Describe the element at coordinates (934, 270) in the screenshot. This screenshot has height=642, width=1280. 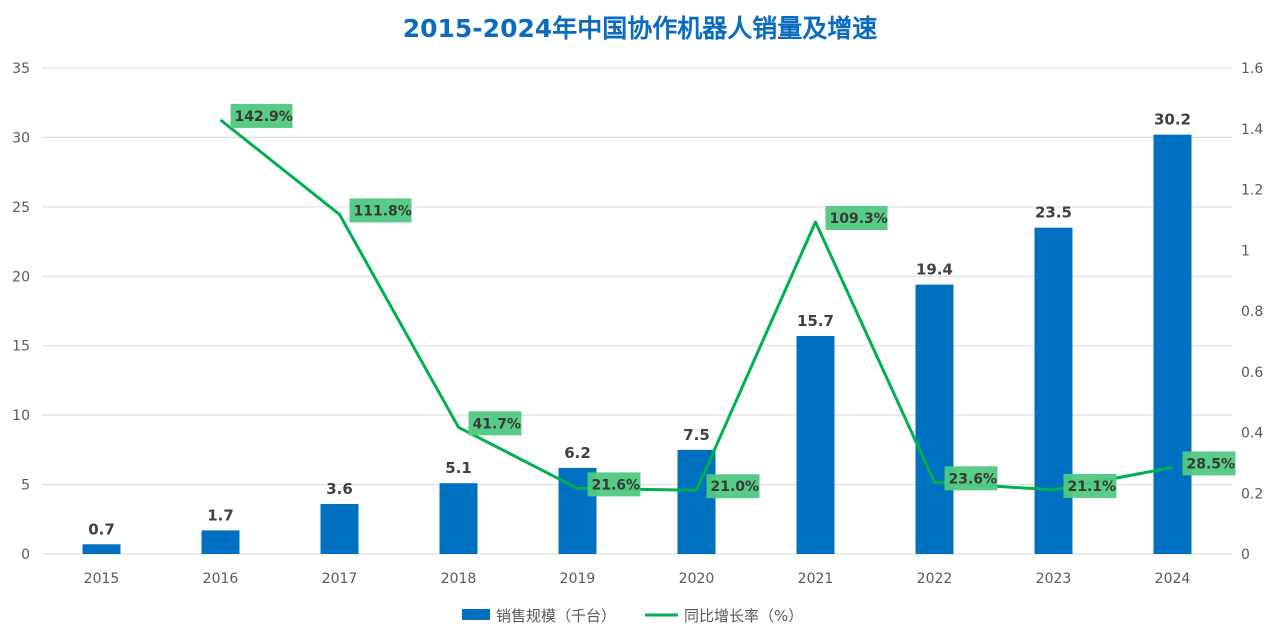
I see `bar-data-label: 19.4` at that location.